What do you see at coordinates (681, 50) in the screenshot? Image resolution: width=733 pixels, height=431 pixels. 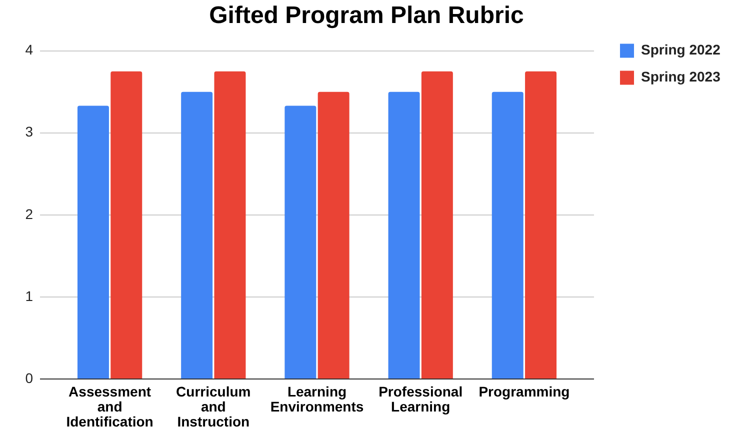 I see `legend-label: Spring 2022` at bounding box center [681, 50].